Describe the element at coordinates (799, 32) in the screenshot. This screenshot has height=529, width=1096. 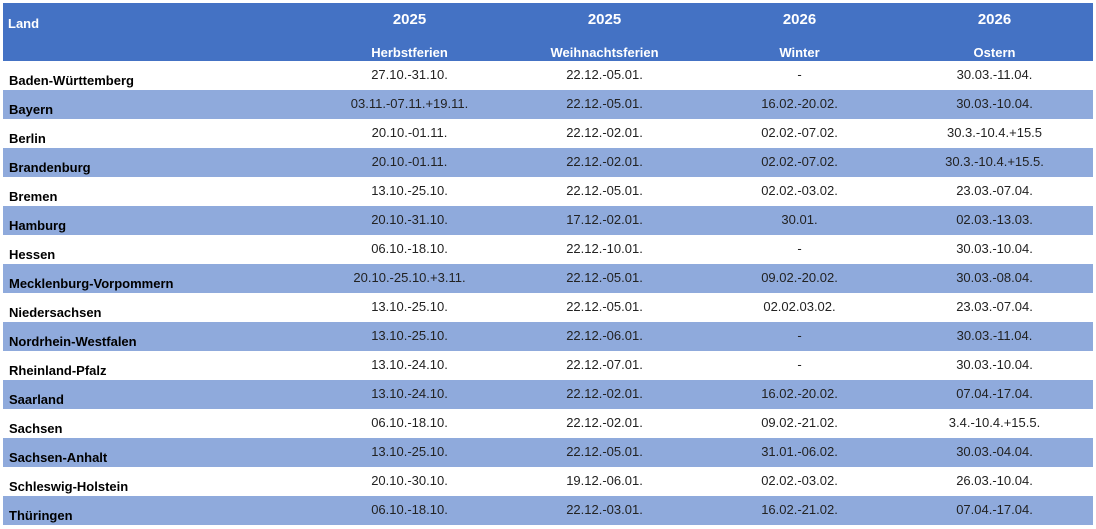
I see `header-col-winter: 2026 Winter` at that location.